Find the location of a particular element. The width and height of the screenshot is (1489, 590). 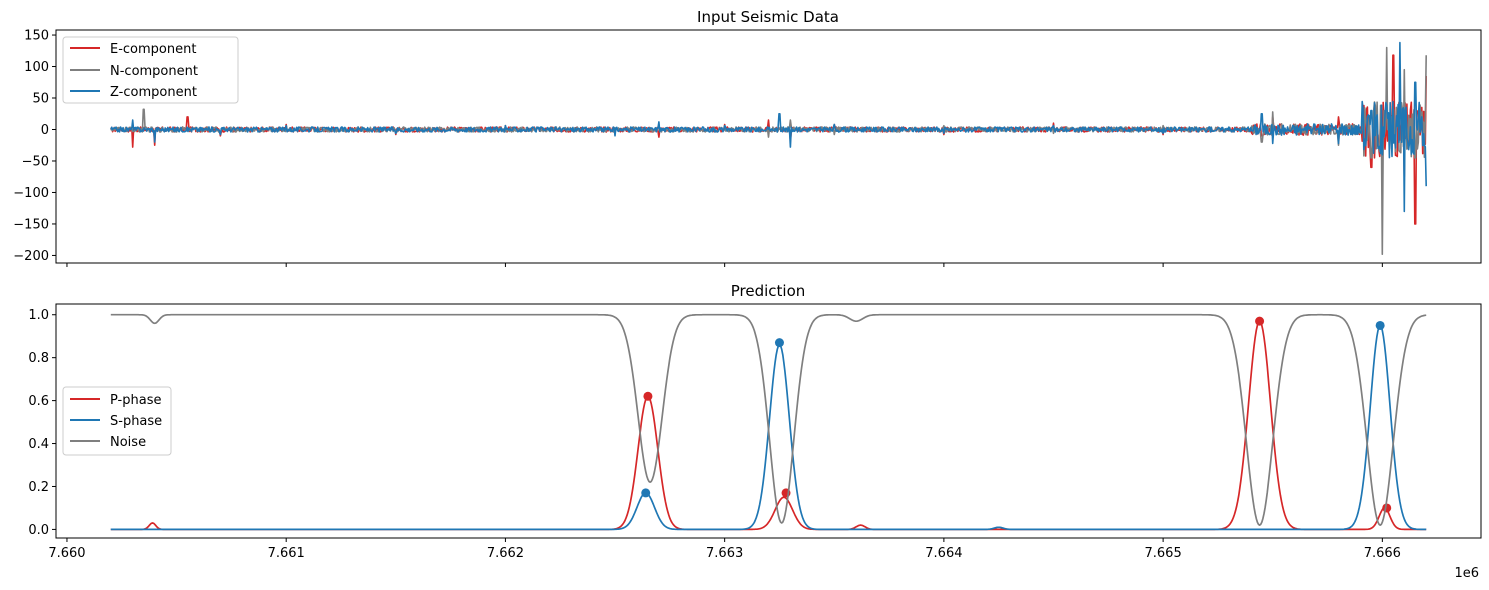

y-tick-label: −150 is located at coordinates (31, 224).